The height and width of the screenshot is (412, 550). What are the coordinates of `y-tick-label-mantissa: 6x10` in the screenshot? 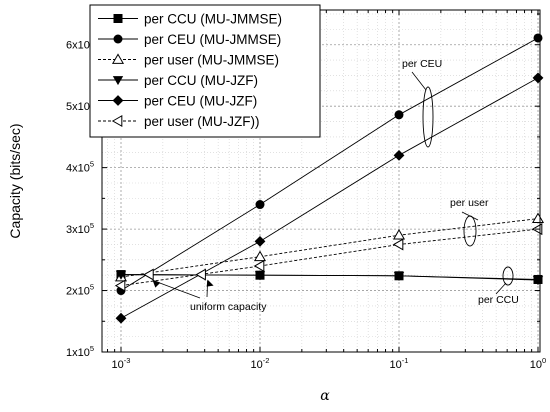 It's located at (78, 46).